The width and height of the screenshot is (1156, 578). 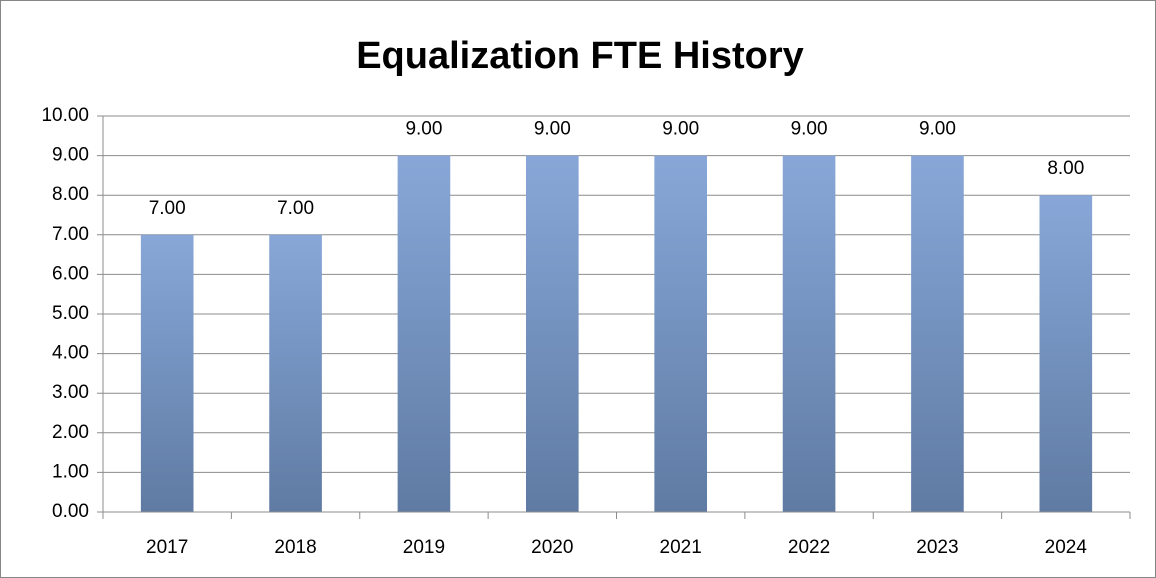 I want to click on y-tick-label: 9.00, so click(x=70, y=155).